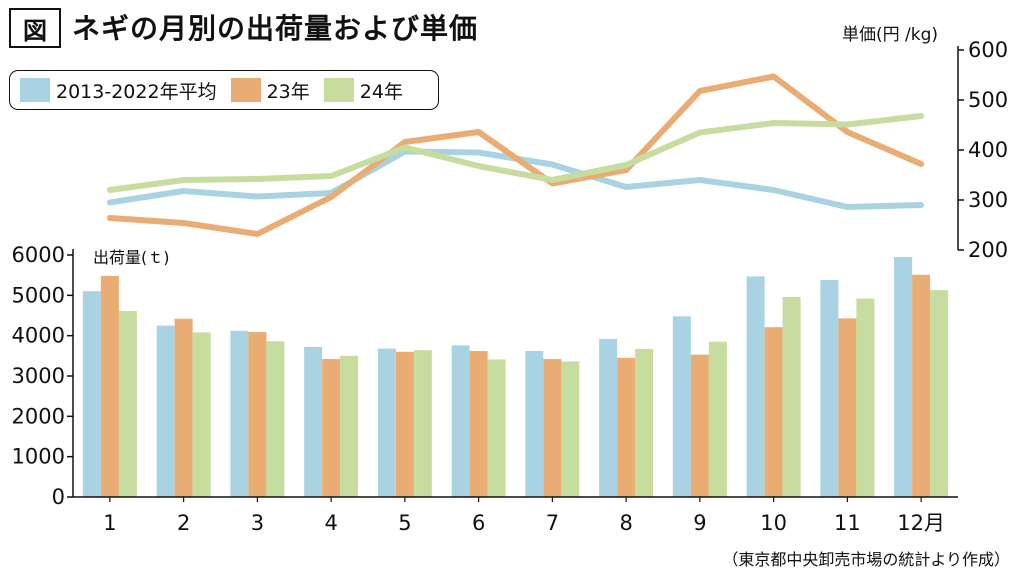  Describe the element at coordinates (552, 523) in the screenshot. I see `x-tick-label-7: 7` at that location.